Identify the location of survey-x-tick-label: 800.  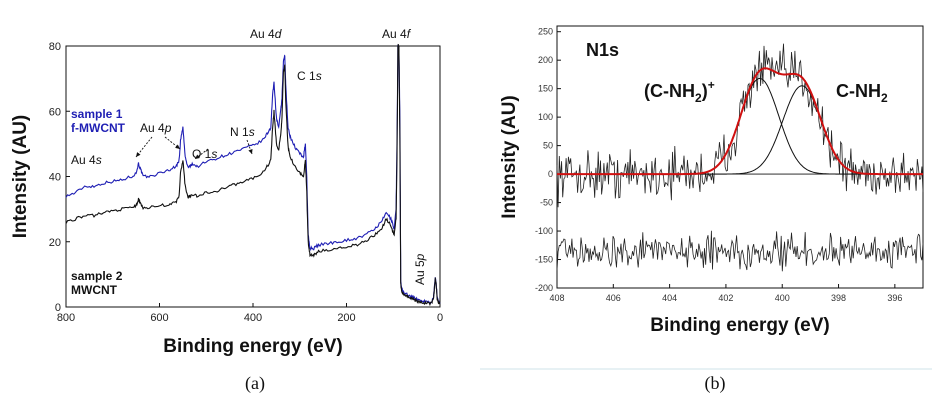
(66, 318).